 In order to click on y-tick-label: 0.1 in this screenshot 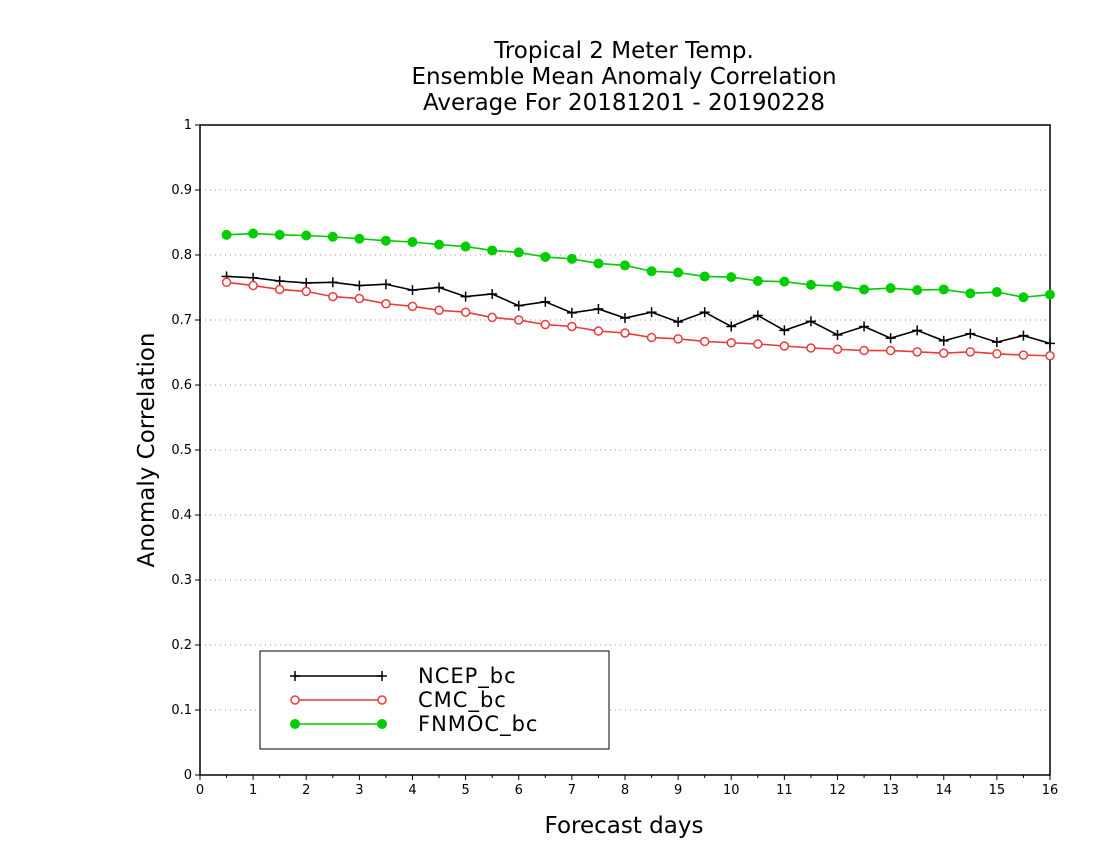, I will do `click(181, 710)`.